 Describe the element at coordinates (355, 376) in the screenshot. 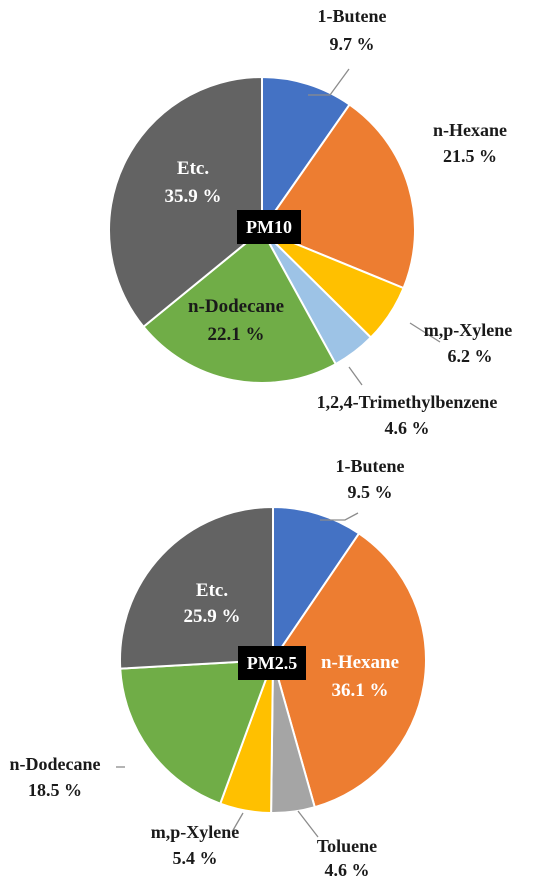

I see `leader-line-1-2-4-trimethylbenzene` at that location.